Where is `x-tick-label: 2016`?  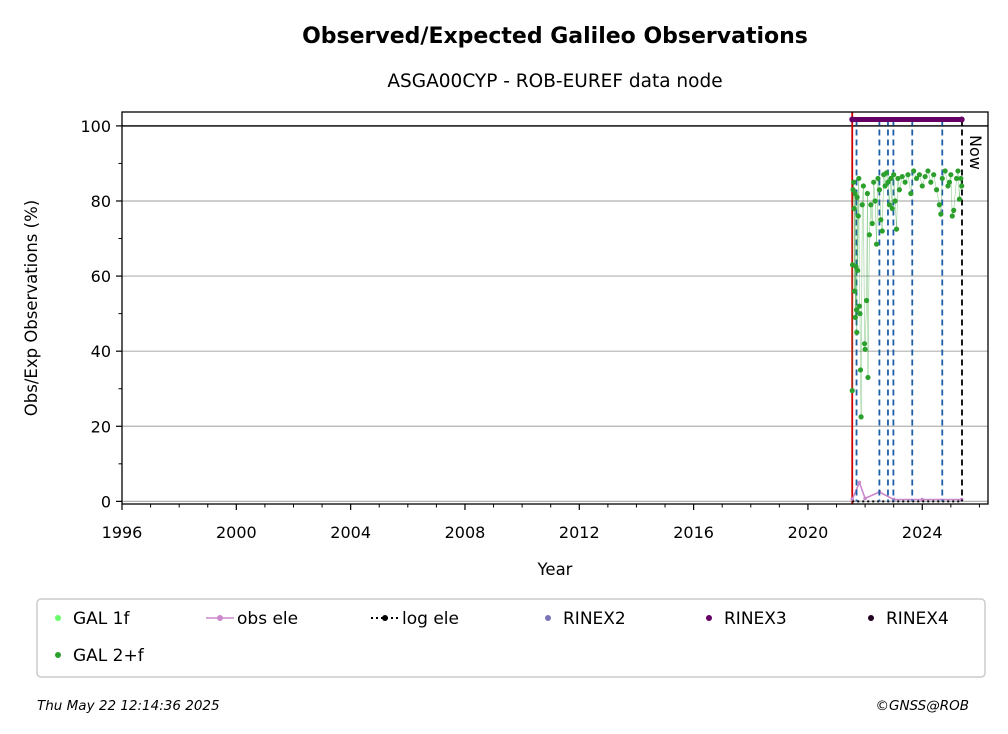
x-tick-label: 2016 is located at coordinates (693, 532).